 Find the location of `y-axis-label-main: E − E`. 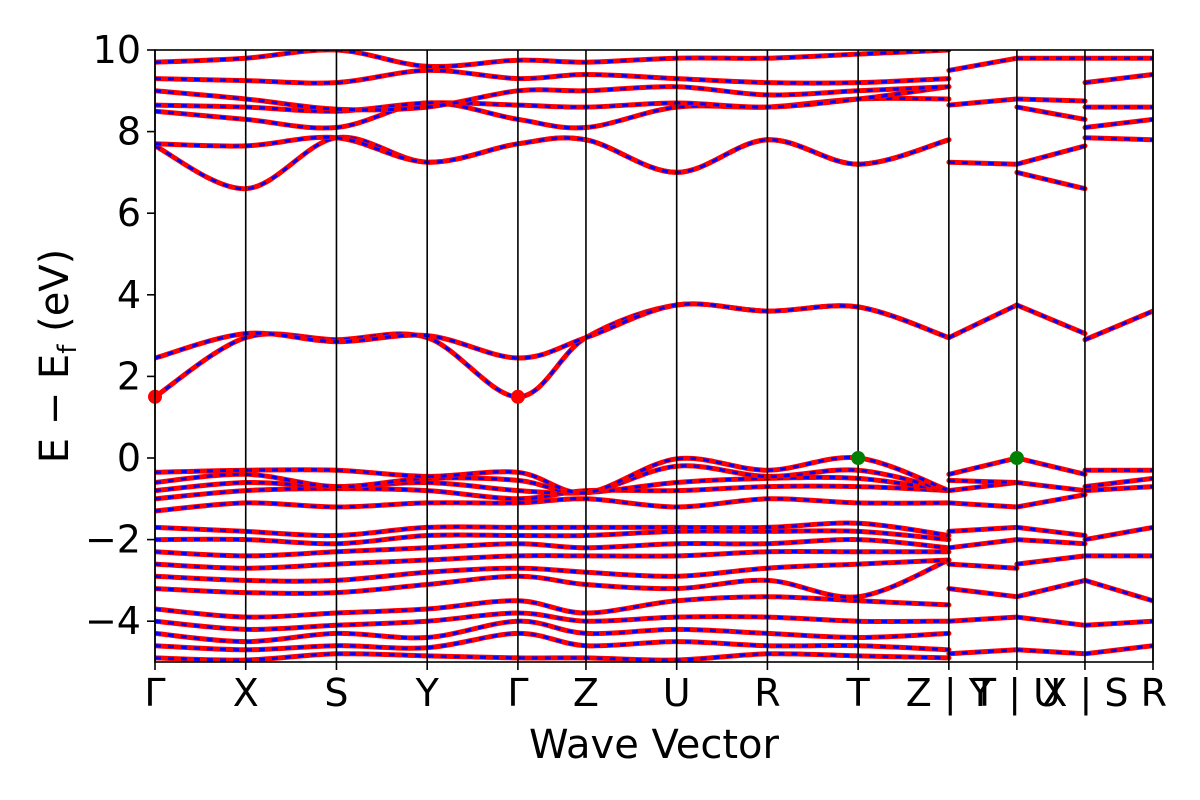

y-axis-label-main: E − E is located at coordinates (55, 409).